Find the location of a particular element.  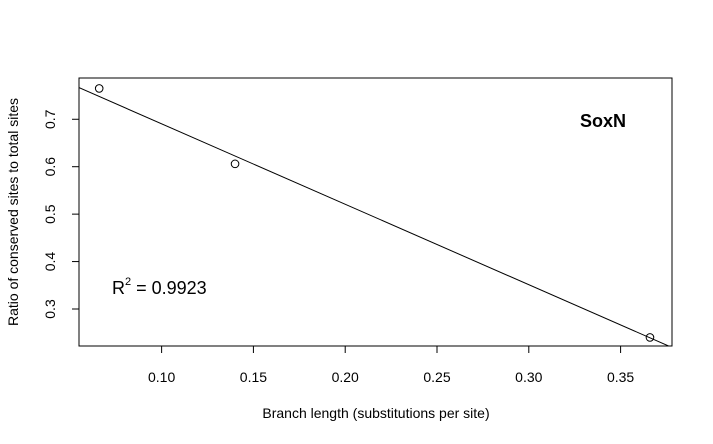

r-squared-superscript: 2 is located at coordinates (128, 282).